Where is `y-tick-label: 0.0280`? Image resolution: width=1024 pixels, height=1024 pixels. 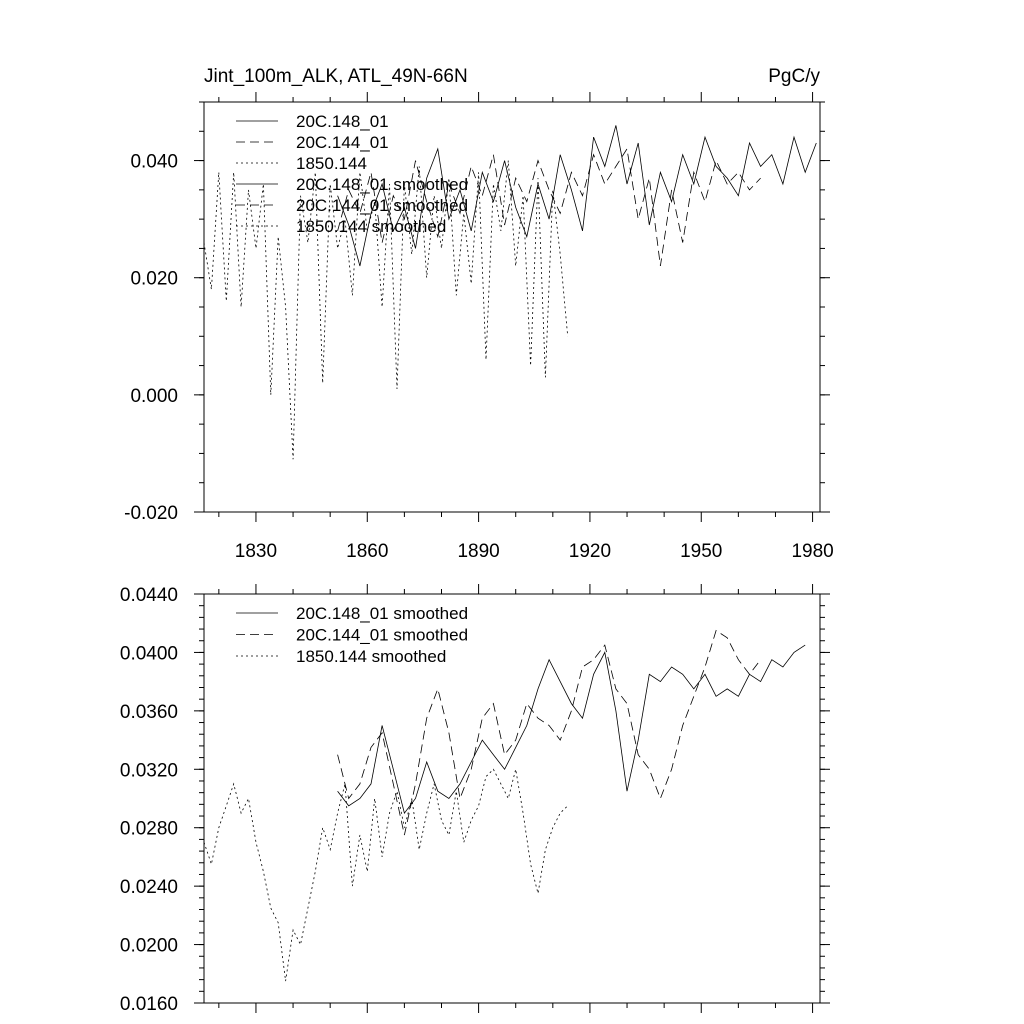 y-tick-label: 0.0280 is located at coordinates (149, 829).